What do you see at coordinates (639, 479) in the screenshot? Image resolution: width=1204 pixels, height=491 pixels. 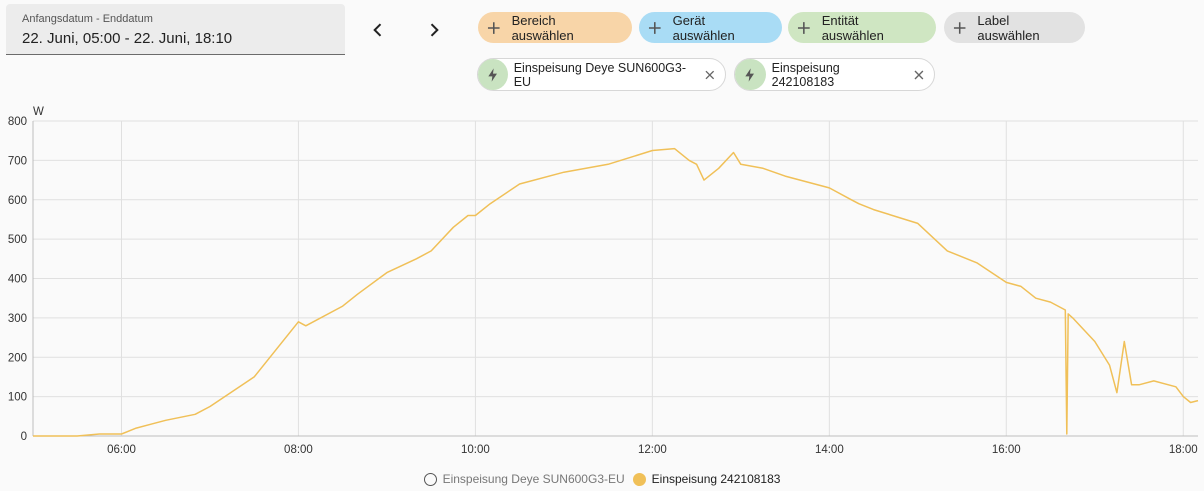 I see `legend-marker` at bounding box center [639, 479].